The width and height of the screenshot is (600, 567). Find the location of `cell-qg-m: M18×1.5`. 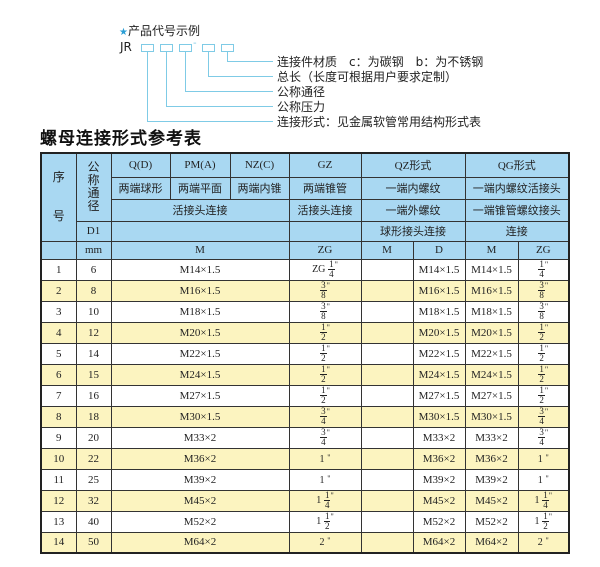

cell-qg-m: M18×1.5 is located at coordinates (491, 311).